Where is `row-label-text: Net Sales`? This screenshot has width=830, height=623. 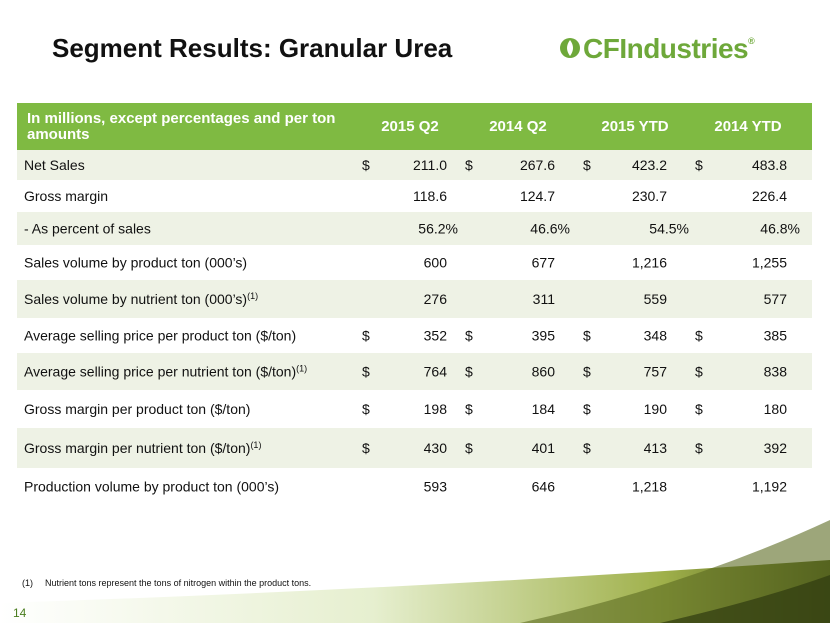
row-label-text: Net Sales is located at coordinates (54, 165).